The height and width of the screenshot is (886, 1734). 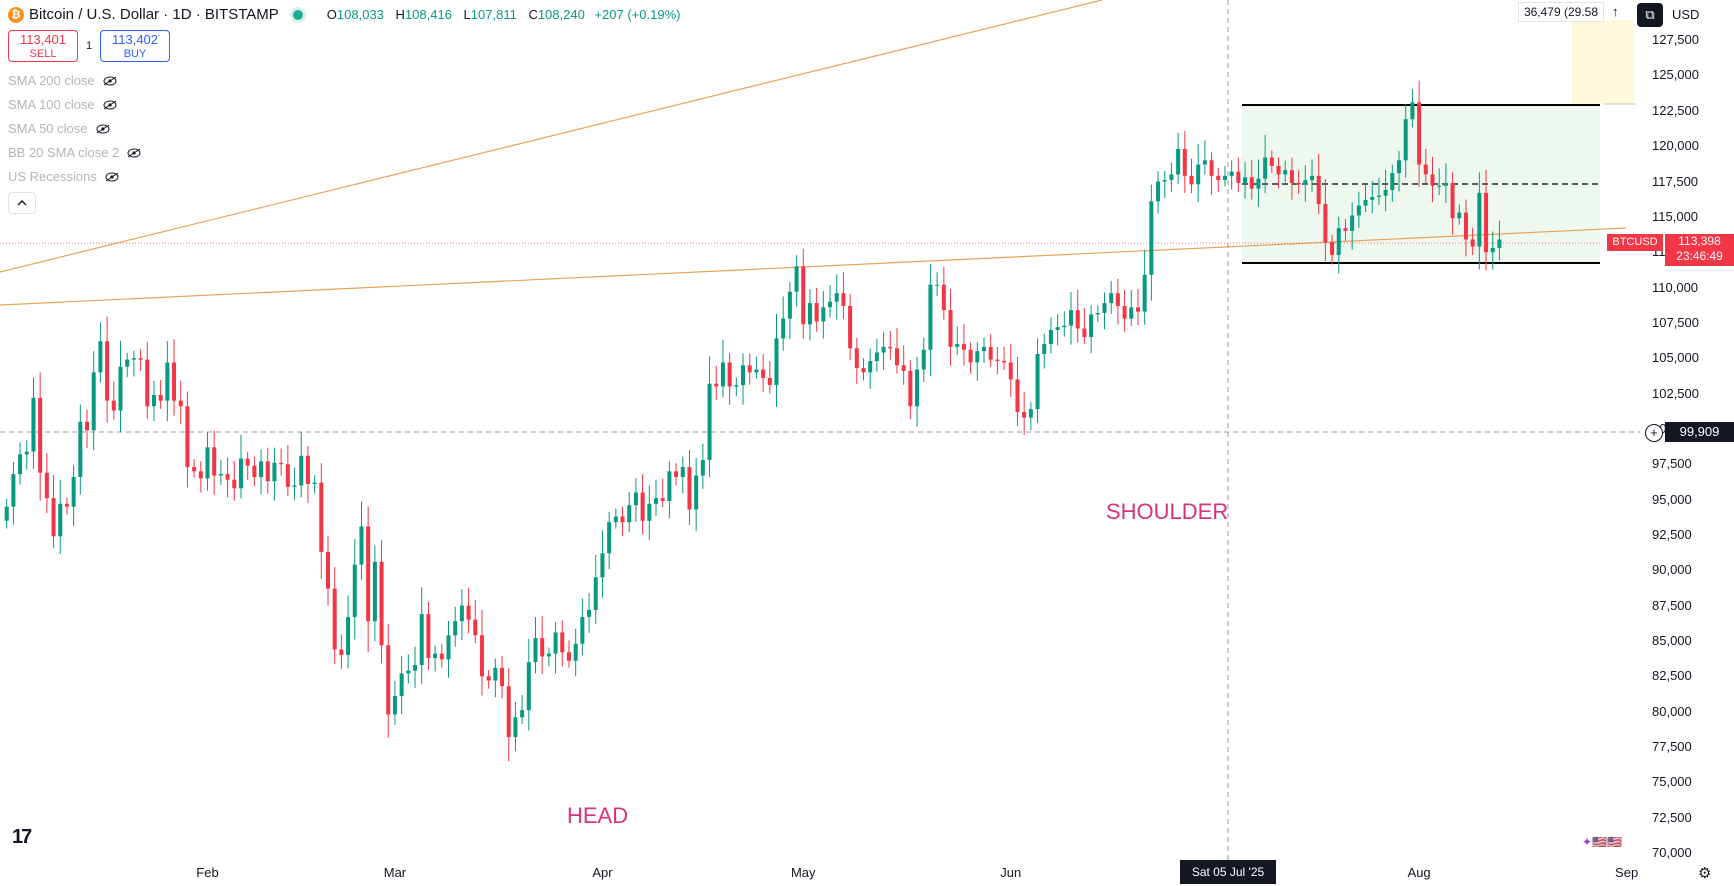 I want to click on tradingview-logo: 17, so click(x=22, y=837).